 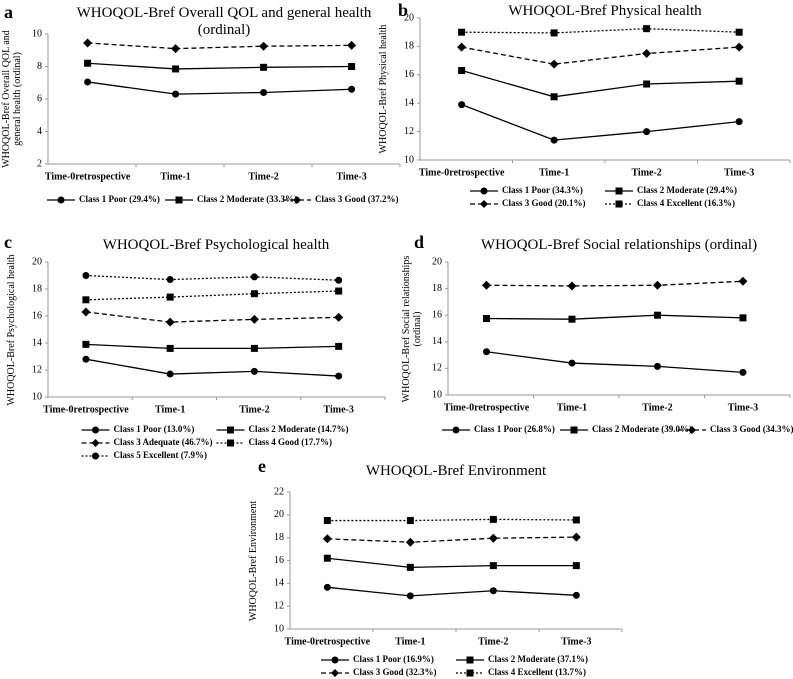 What do you see at coordinates (154, 429) in the screenshot?
I see `legend-label: Class 1 Poor (13.0%)` at bounding box center [154, 429].